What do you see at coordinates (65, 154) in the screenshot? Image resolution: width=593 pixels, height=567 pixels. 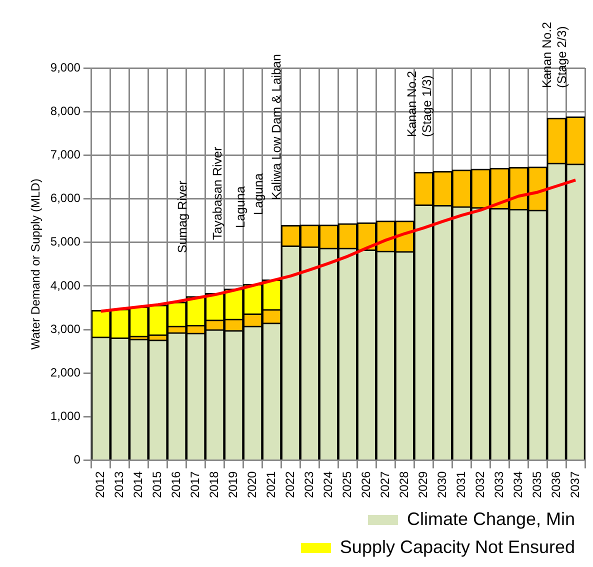 I see `y-tick-label: 7,000` at bounding box center [65, 154].